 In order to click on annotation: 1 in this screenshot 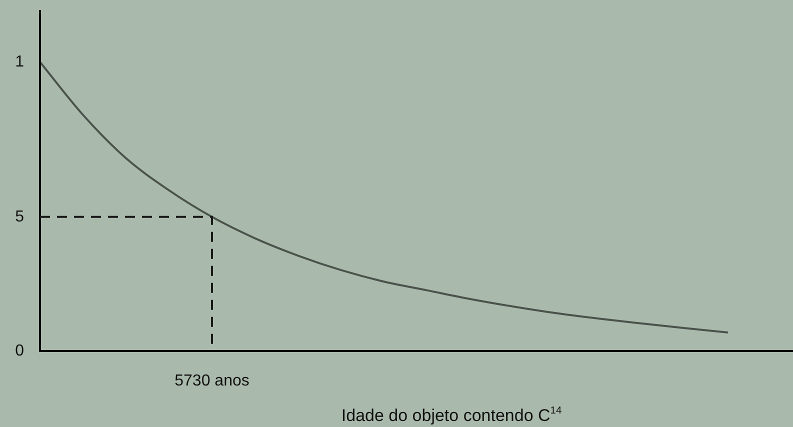, I will do `click(19, 61)`.